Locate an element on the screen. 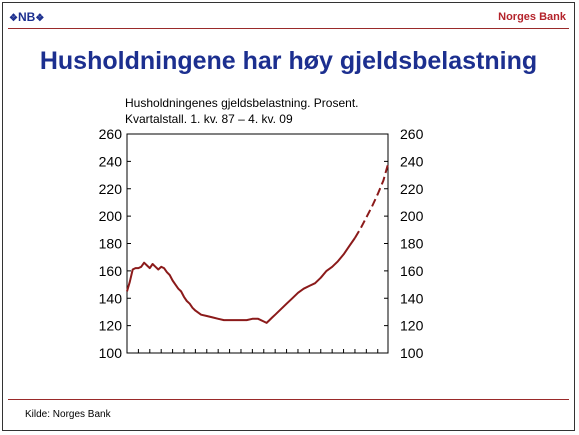 The image size is (579, 435). series-line-dashed is located at coordinates (371, 201).